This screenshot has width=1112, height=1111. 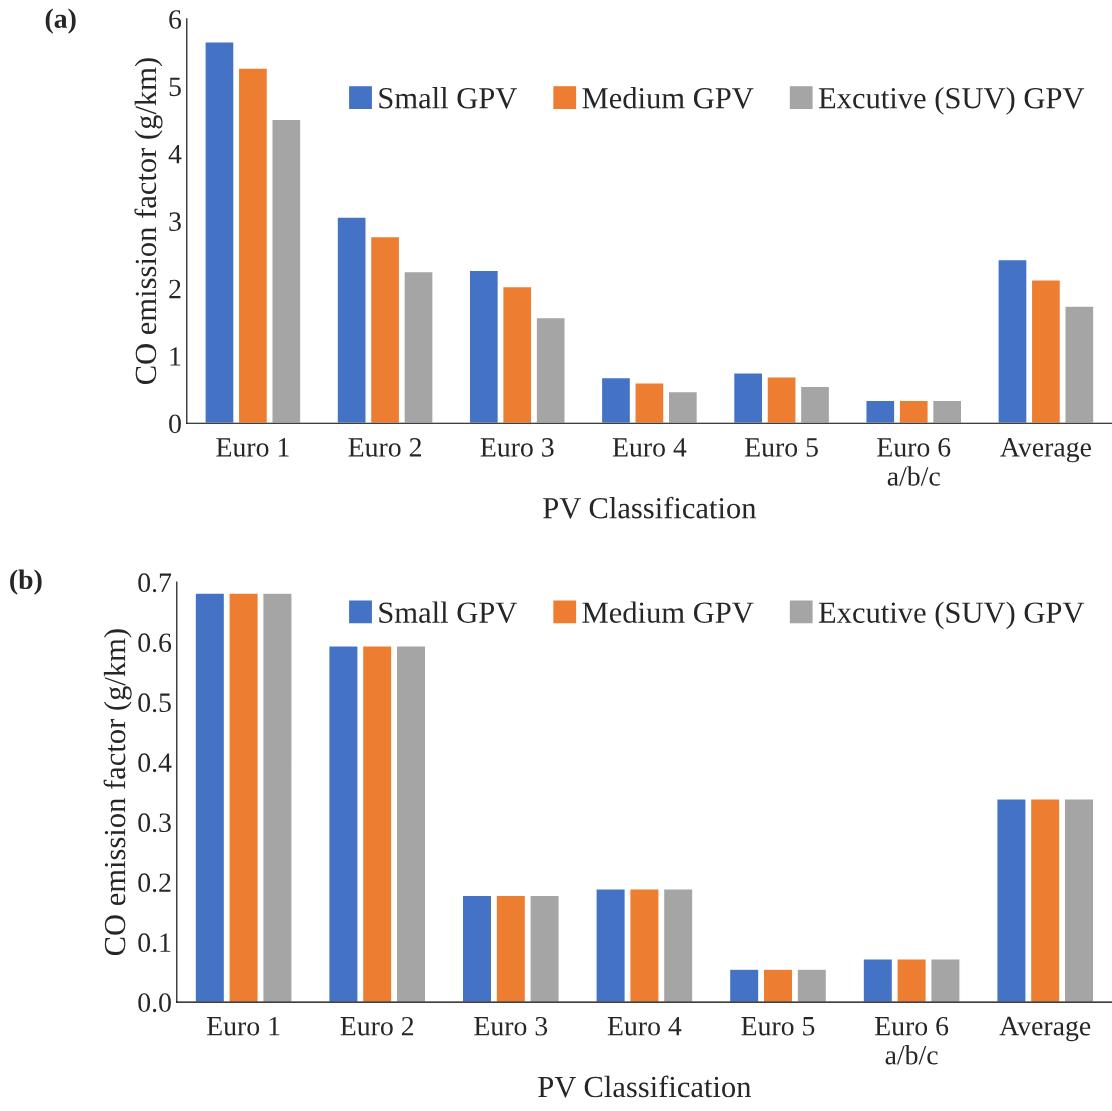 What do you see at coordinates (175, 289) in the screenshot?
I see `y-tick-label: 2` at bounding box center [175, 289].